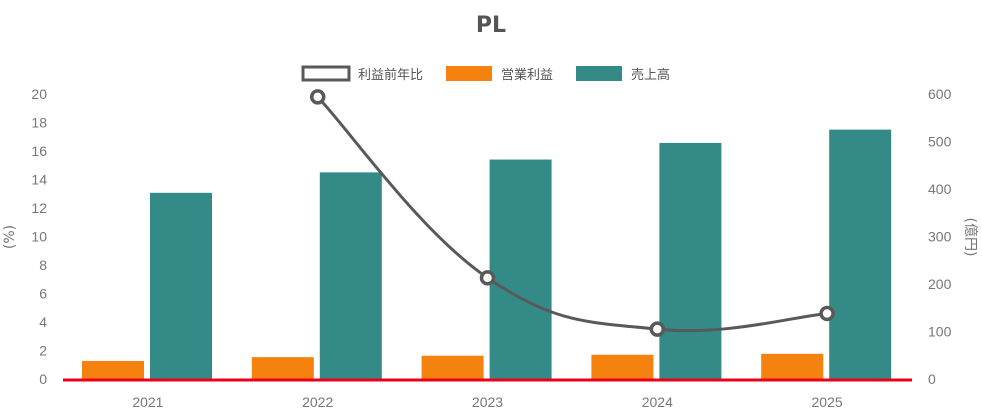 Image resolution: width=982 pixels, height=415 pixels. I want to click on y-right-tick-label: 300, so click(940, 237).